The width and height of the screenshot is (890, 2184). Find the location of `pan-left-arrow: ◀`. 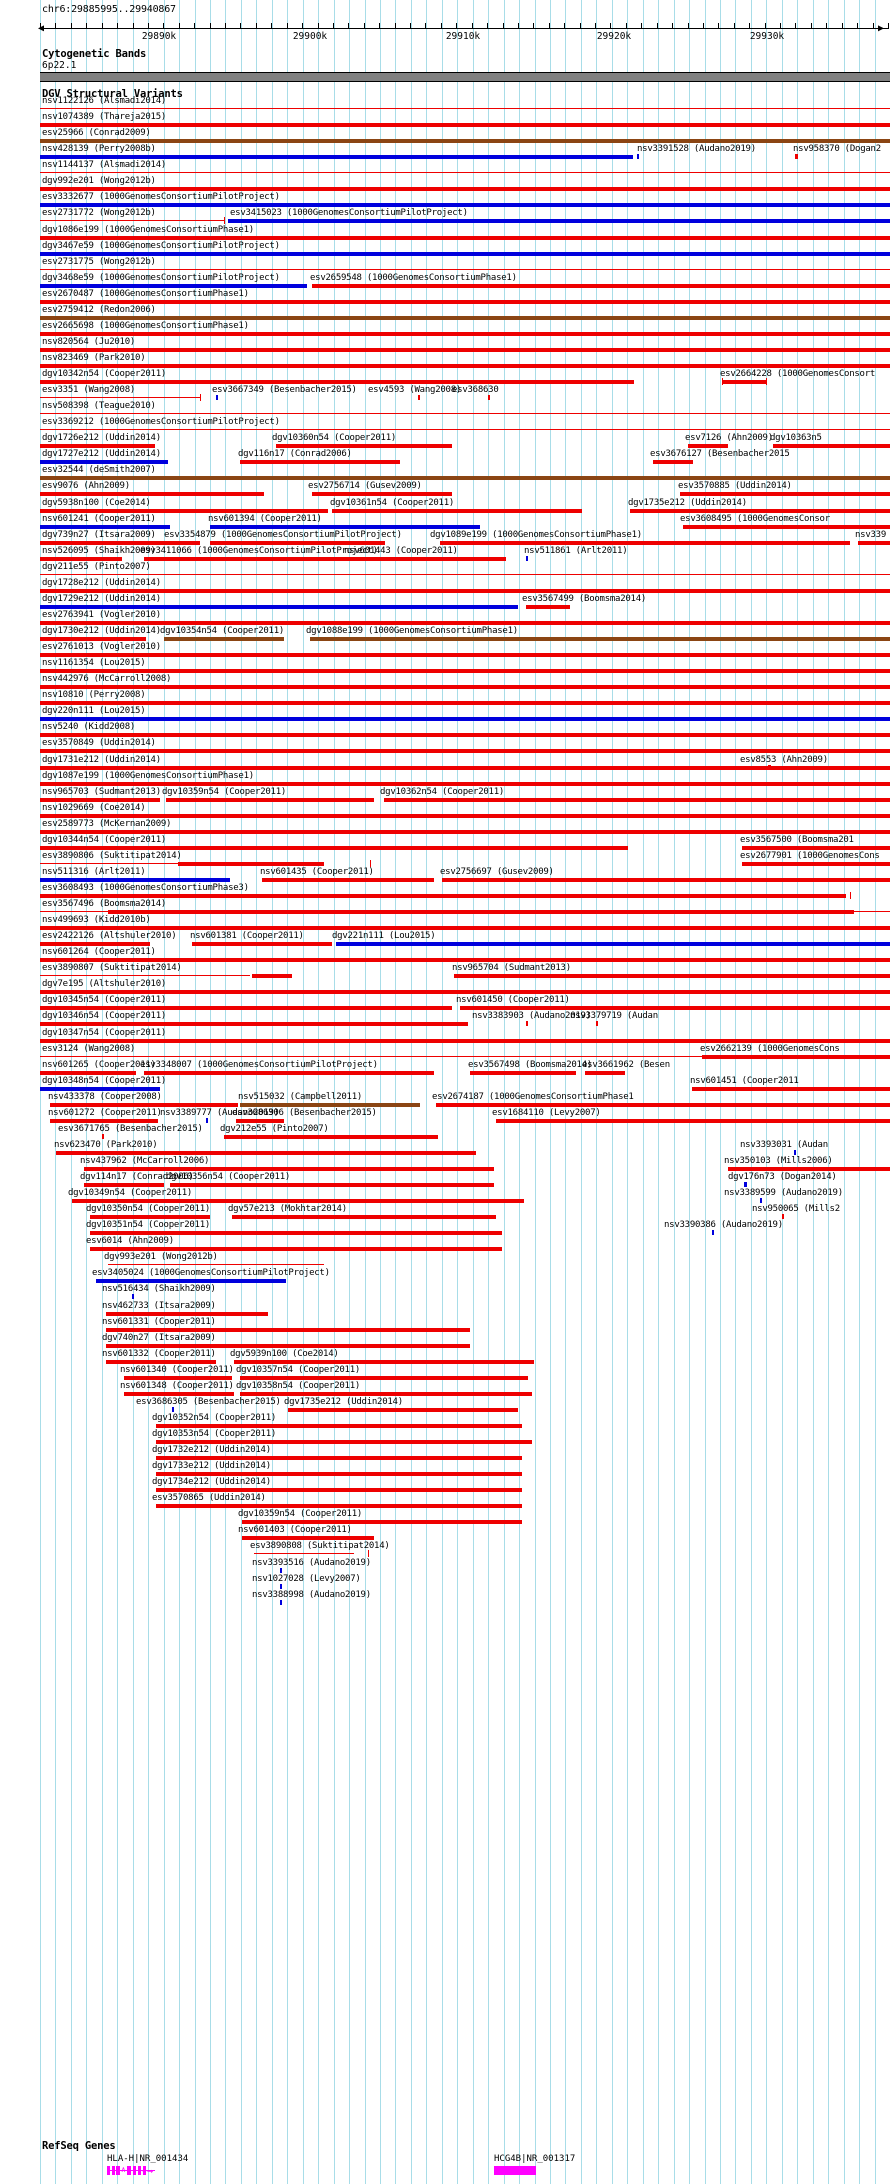

pan-left-arrow: ◀ is located at coordinates (41, 28).